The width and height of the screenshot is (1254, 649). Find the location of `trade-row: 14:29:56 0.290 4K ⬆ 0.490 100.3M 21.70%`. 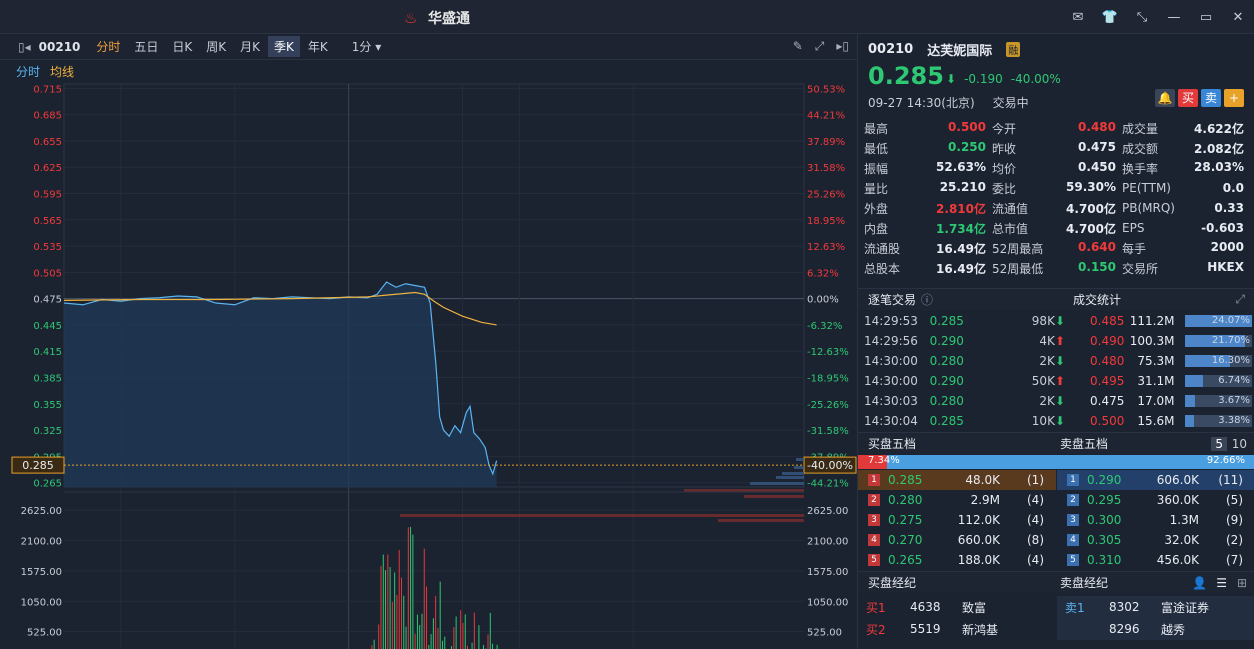

trade-row: 14:29:56 0.290 4K ⬆ 0.490 100.3M 21.70% is located at coordinates (1058, 341).